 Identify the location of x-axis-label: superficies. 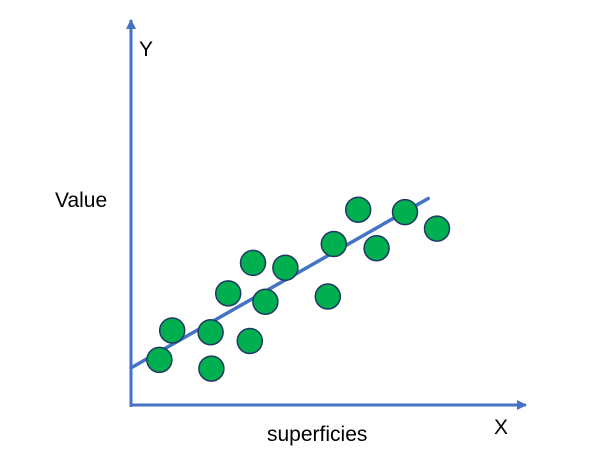
(317, 434).